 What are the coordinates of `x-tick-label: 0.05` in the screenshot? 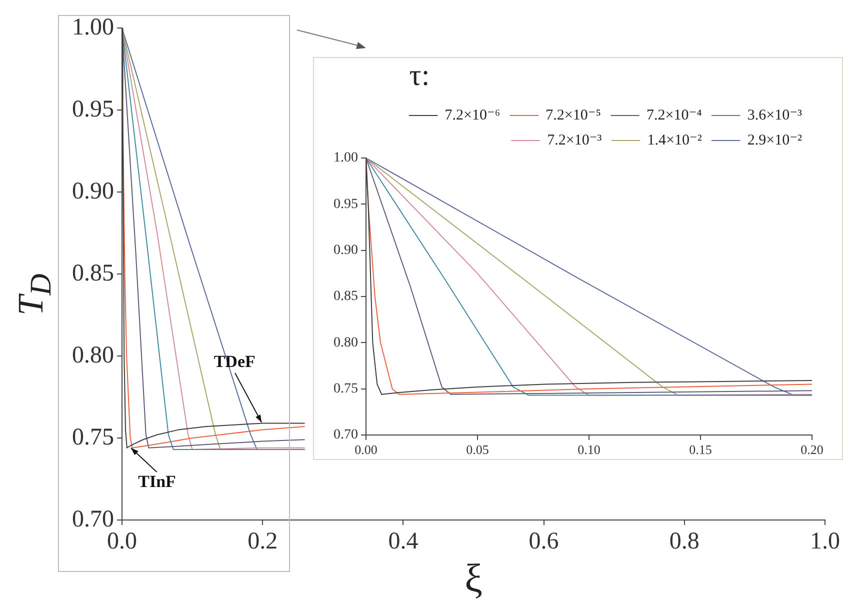 It's located at (477, 450).